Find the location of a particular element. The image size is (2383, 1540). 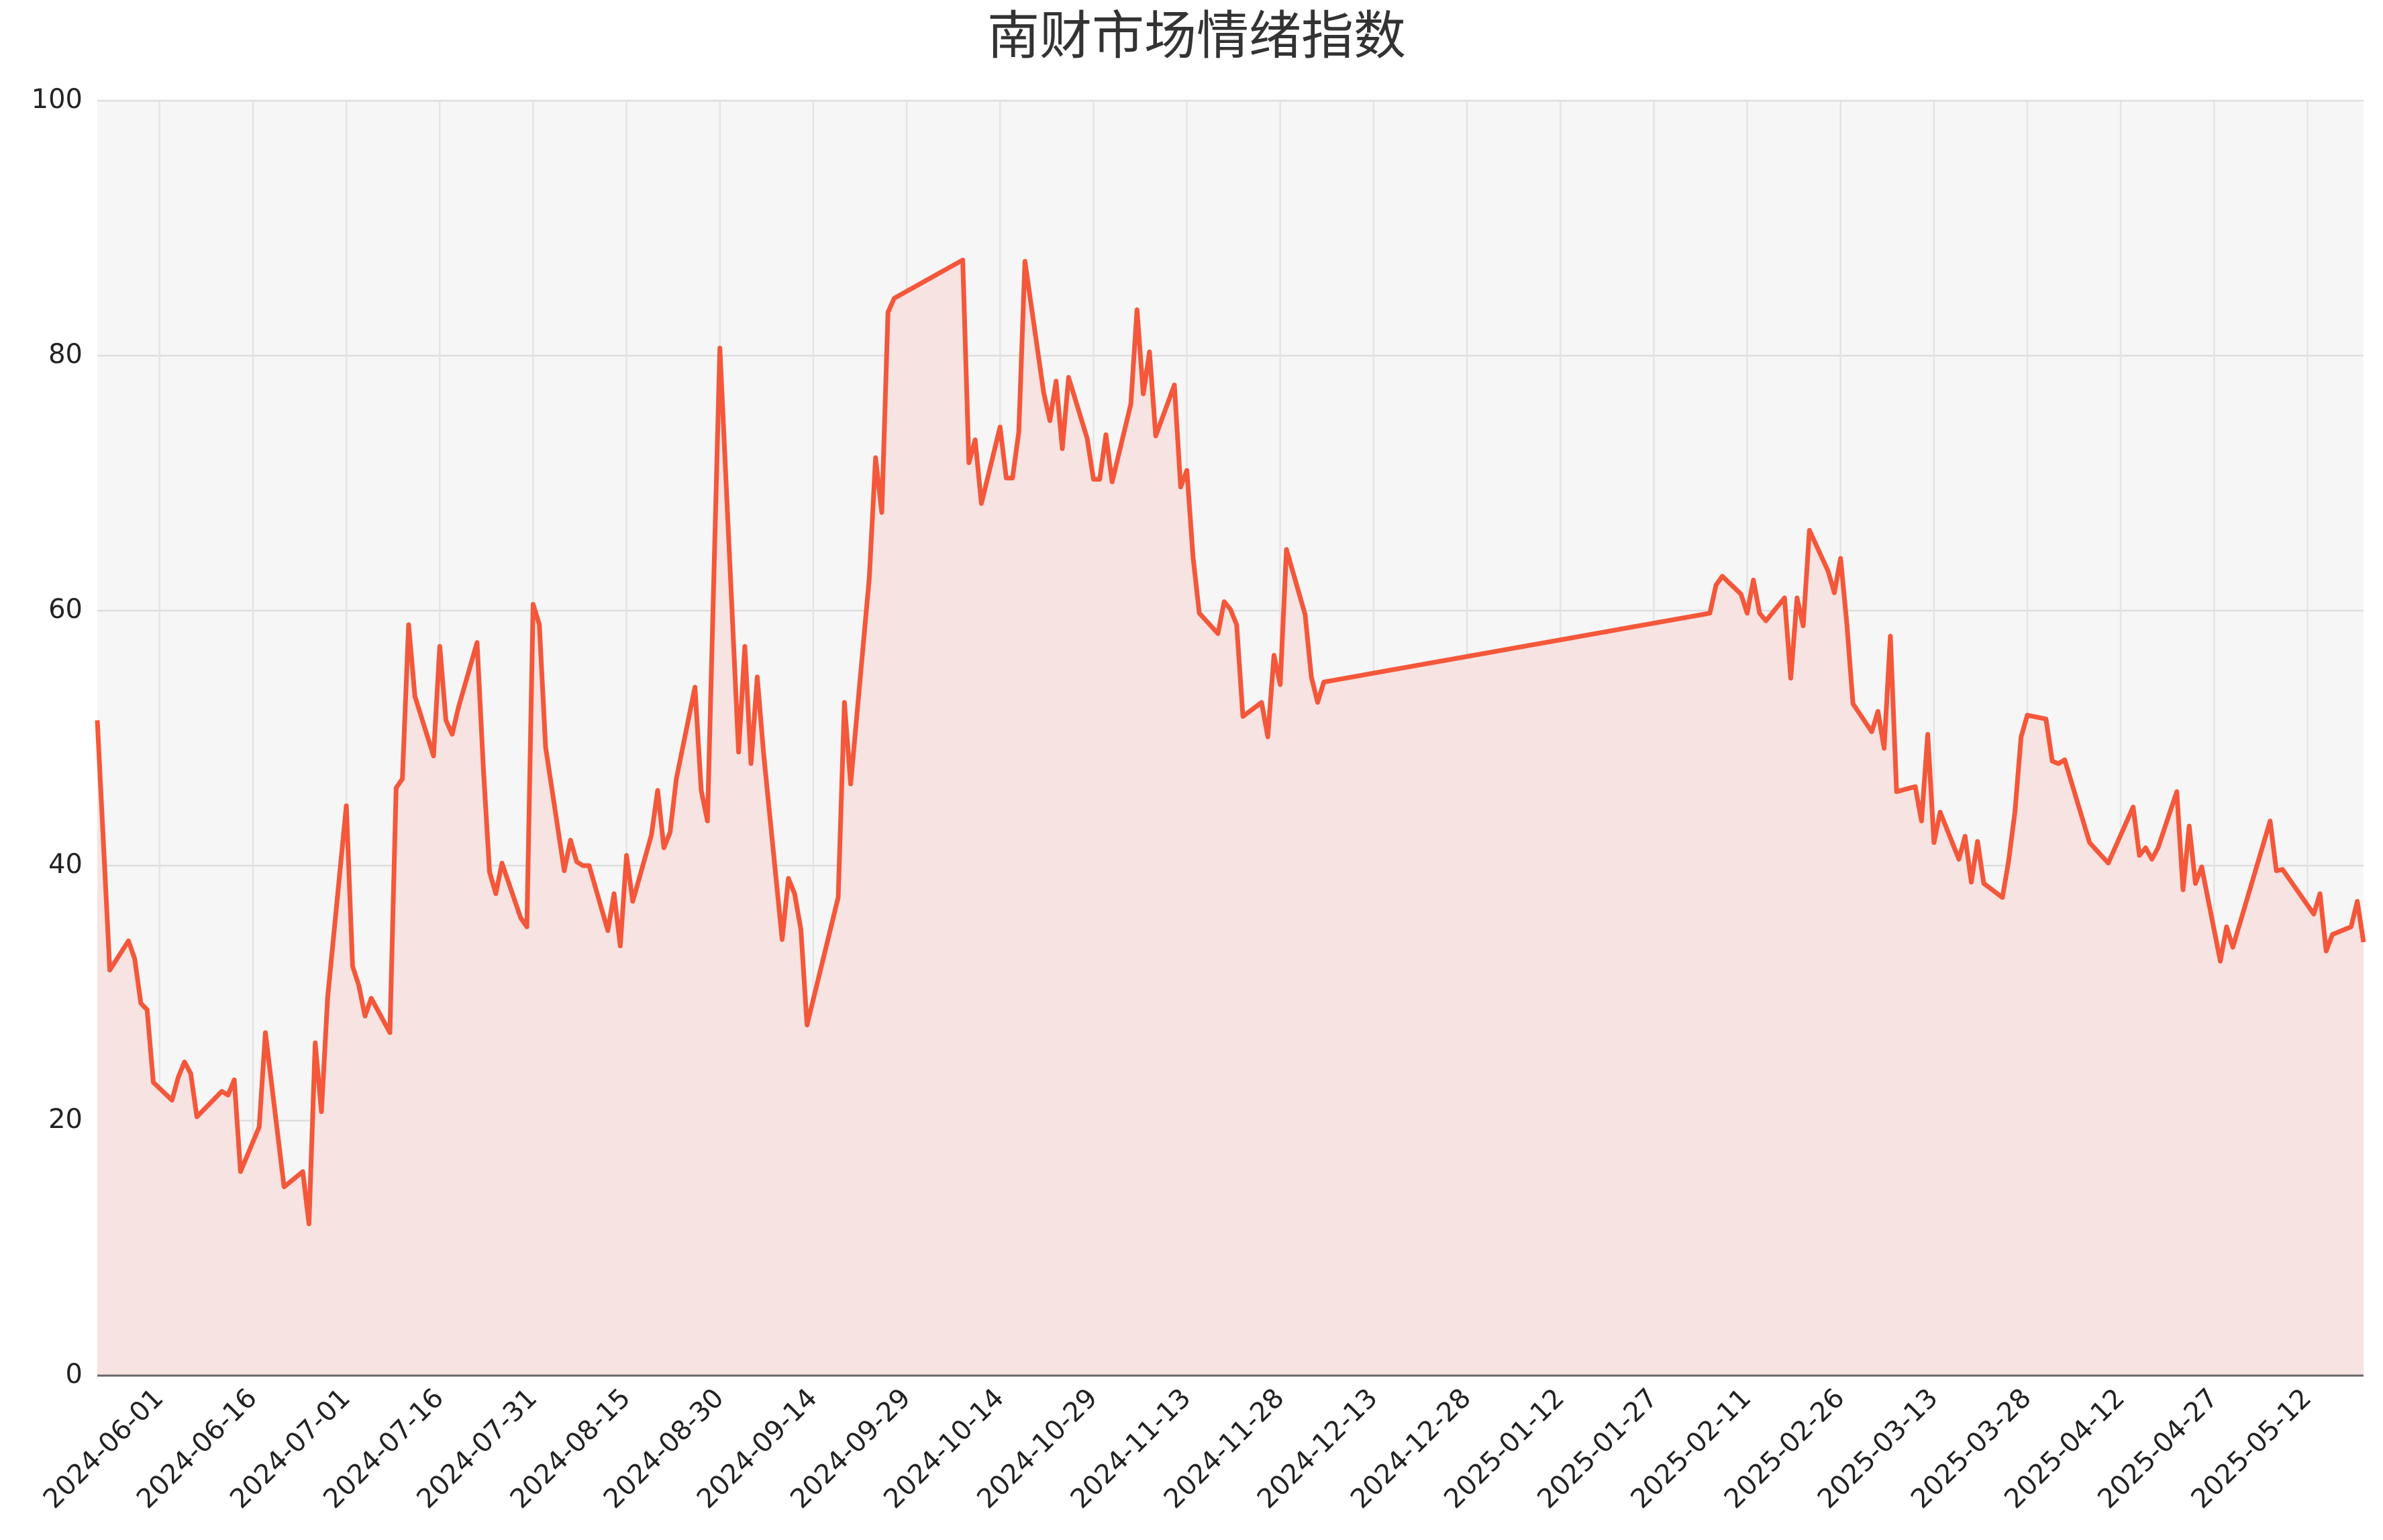

y-tick-label: 80 is located at coordinates (65, 354).